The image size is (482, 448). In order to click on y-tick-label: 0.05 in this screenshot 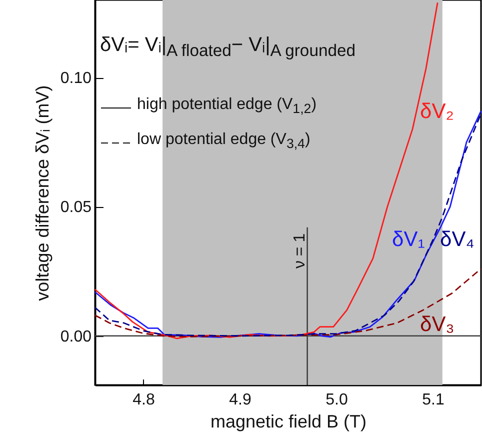, I will do `click(76, 207)`.